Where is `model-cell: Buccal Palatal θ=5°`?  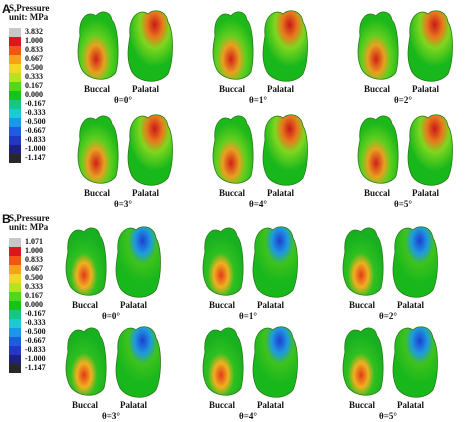
model-cell: Buccal Palatal θ=5° is located at coordinates (393, 372).